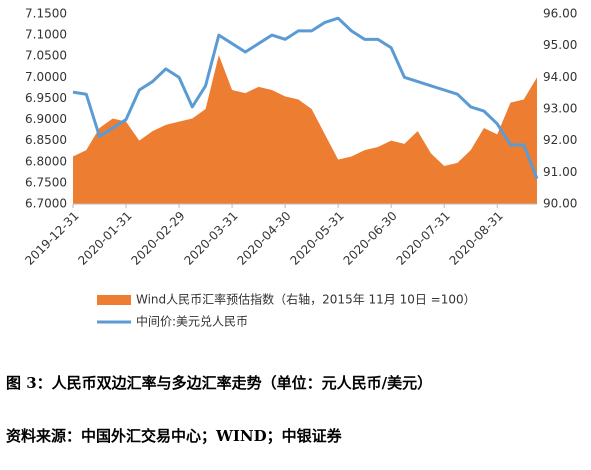 The width and height of the screenshot is (591, 470). I want to click on y-tick-label: 7.0000, so click(46, 77).